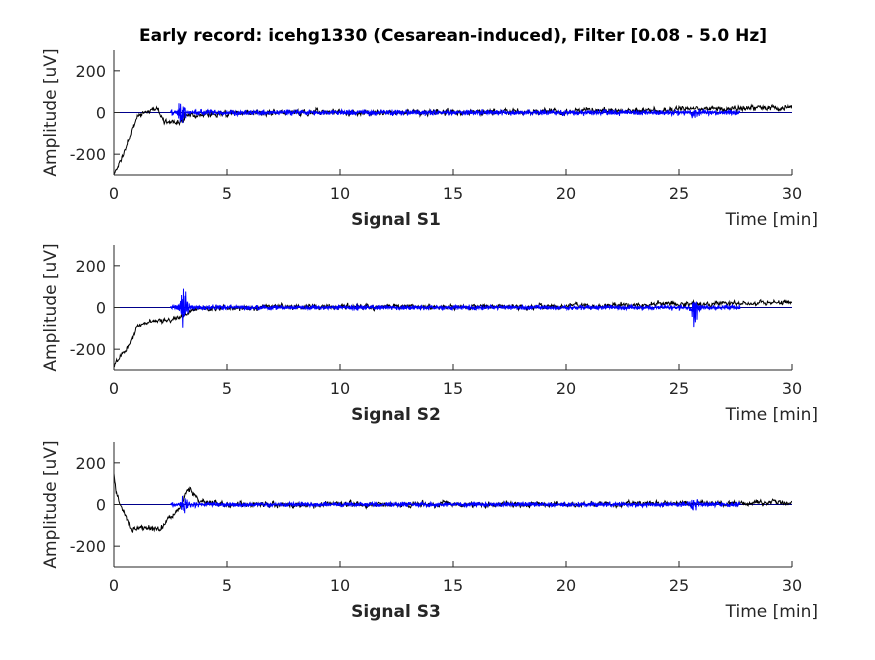 The image size is (875, 660). What do you see at coordinates (396, 415) in the screenshot?
I see `subplot-title: Signal S2` at bounding box center [396, 415].